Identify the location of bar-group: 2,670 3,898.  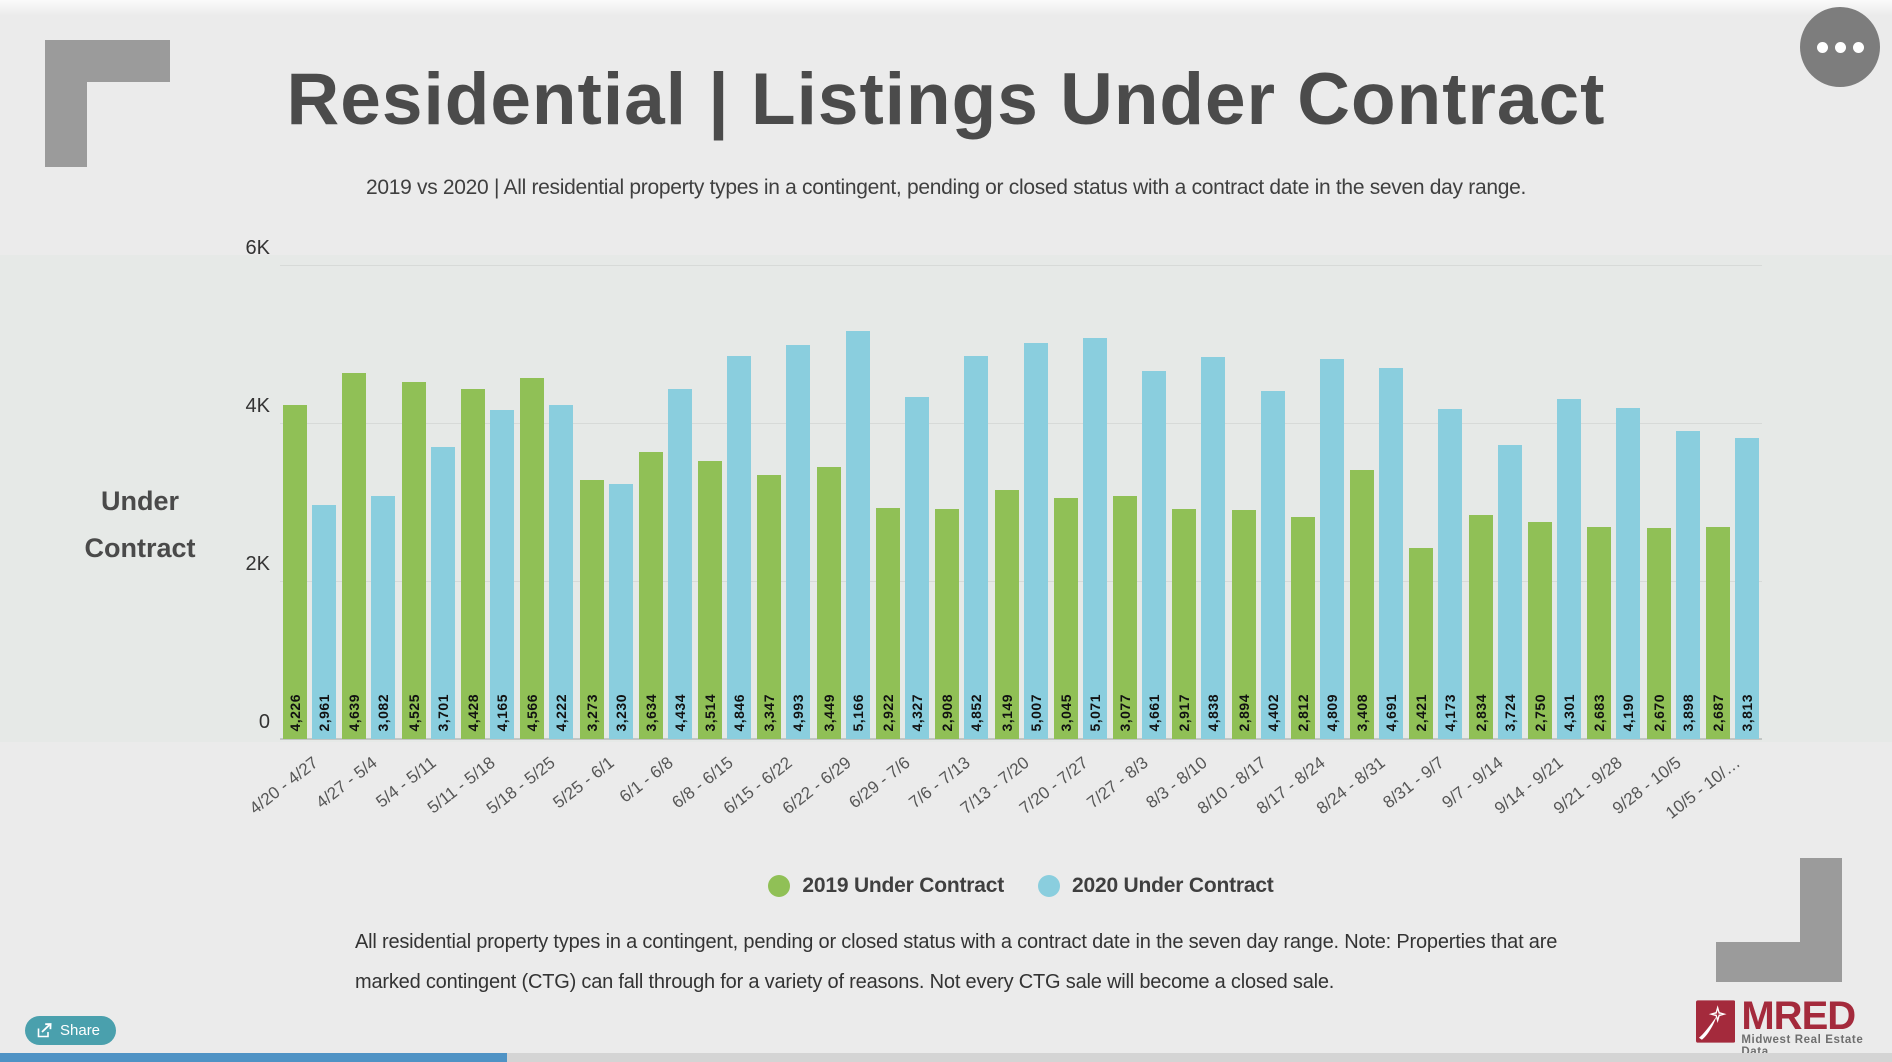
(1672, 502).